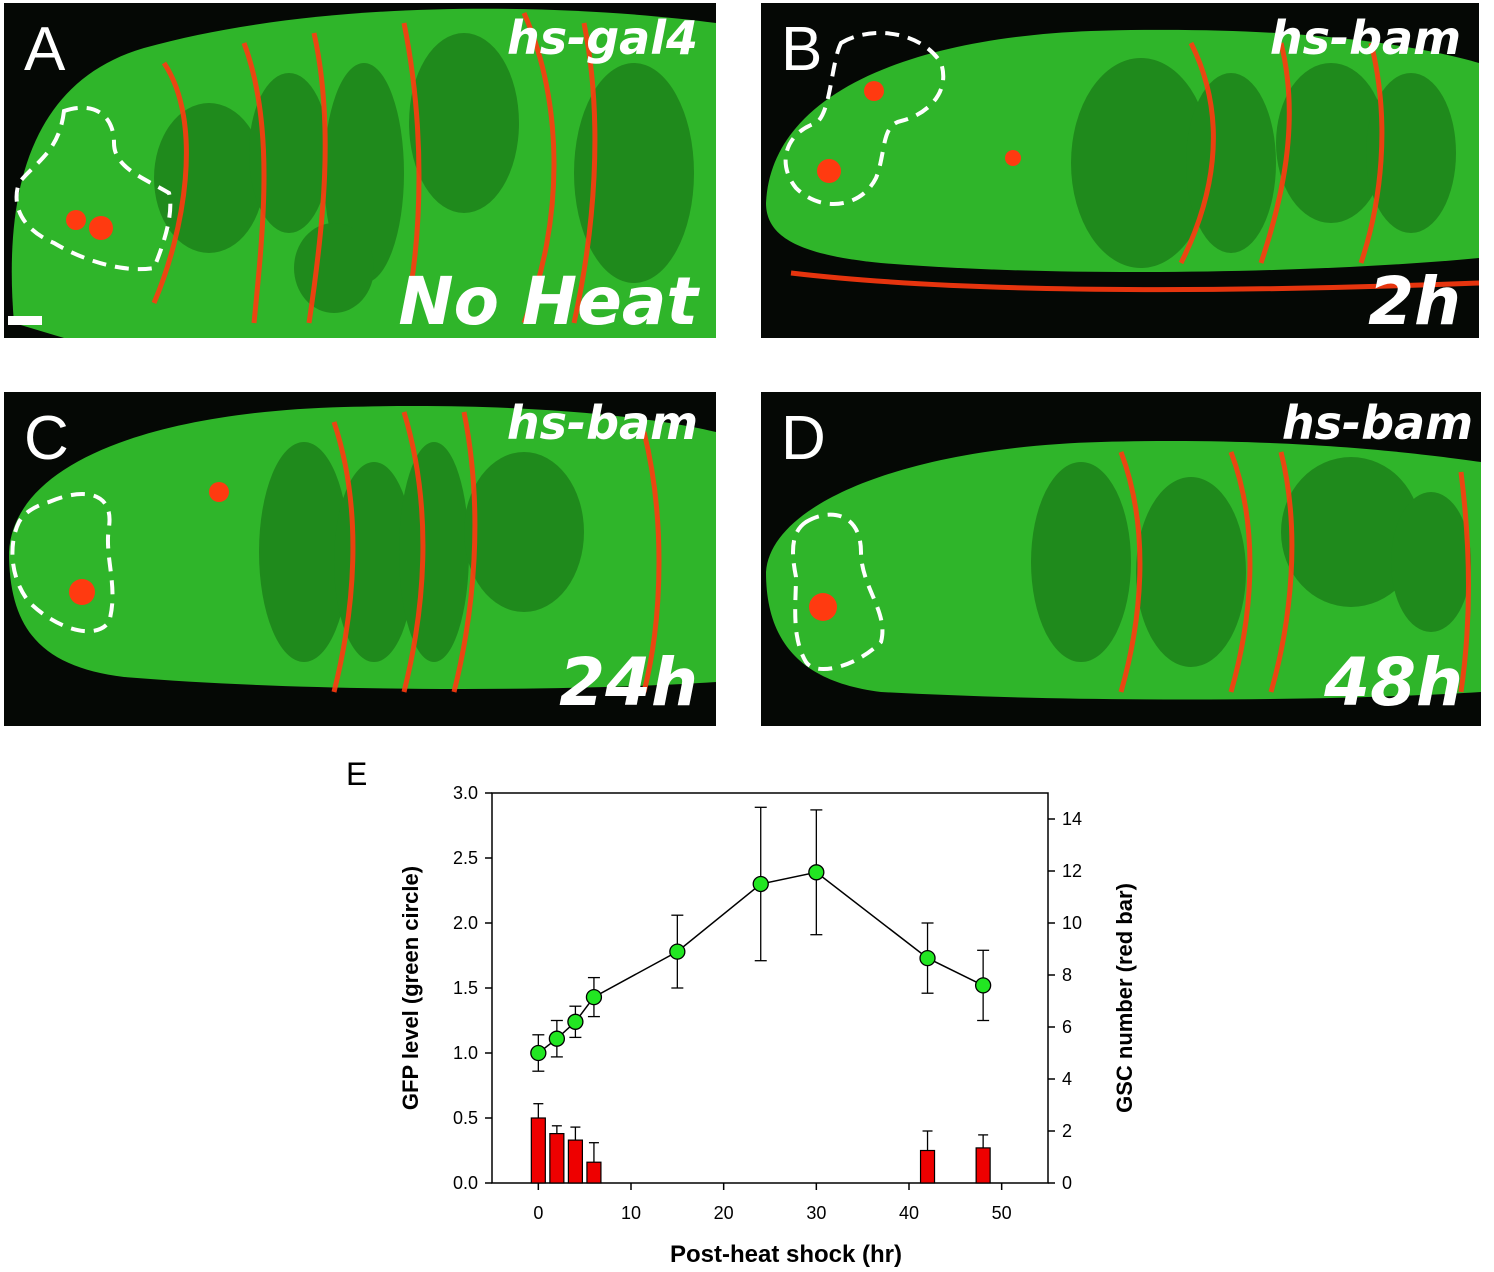 This screenshot has height=1272, width=1494. What do you see at coordinates (548, 300) in the screenshot?
I see `panel-condition-a: No Heat` at bounding box center [548, 300].